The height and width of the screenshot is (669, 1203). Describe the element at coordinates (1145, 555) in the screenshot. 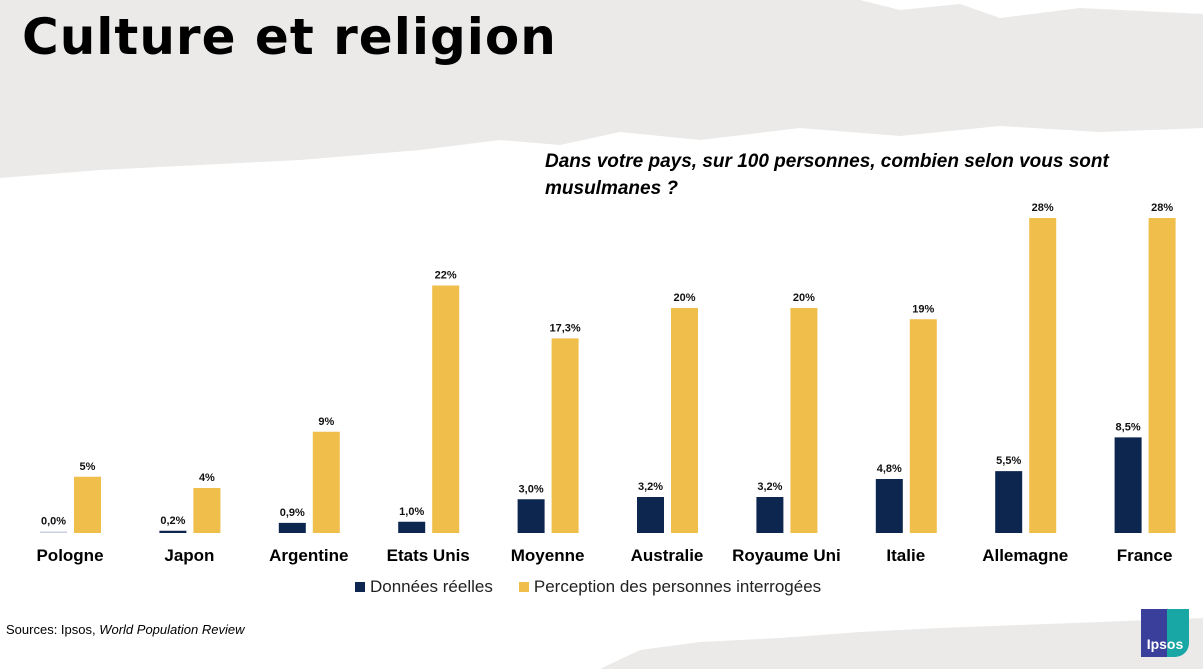

I see `category-label: France` at that location.